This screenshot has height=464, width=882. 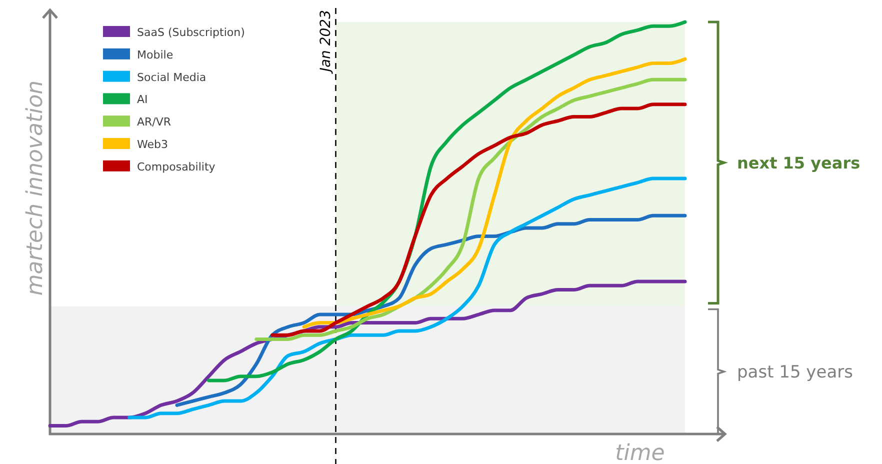 What do you see at coordinates (798, 163) in the screenshot?
I see `text: next 15 years` at bounding box center [798, 163].